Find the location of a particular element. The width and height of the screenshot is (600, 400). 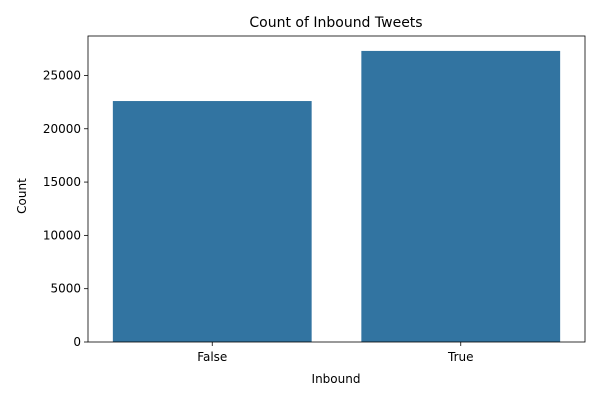

x-tick-label: False is located at coordinates (212, 357).